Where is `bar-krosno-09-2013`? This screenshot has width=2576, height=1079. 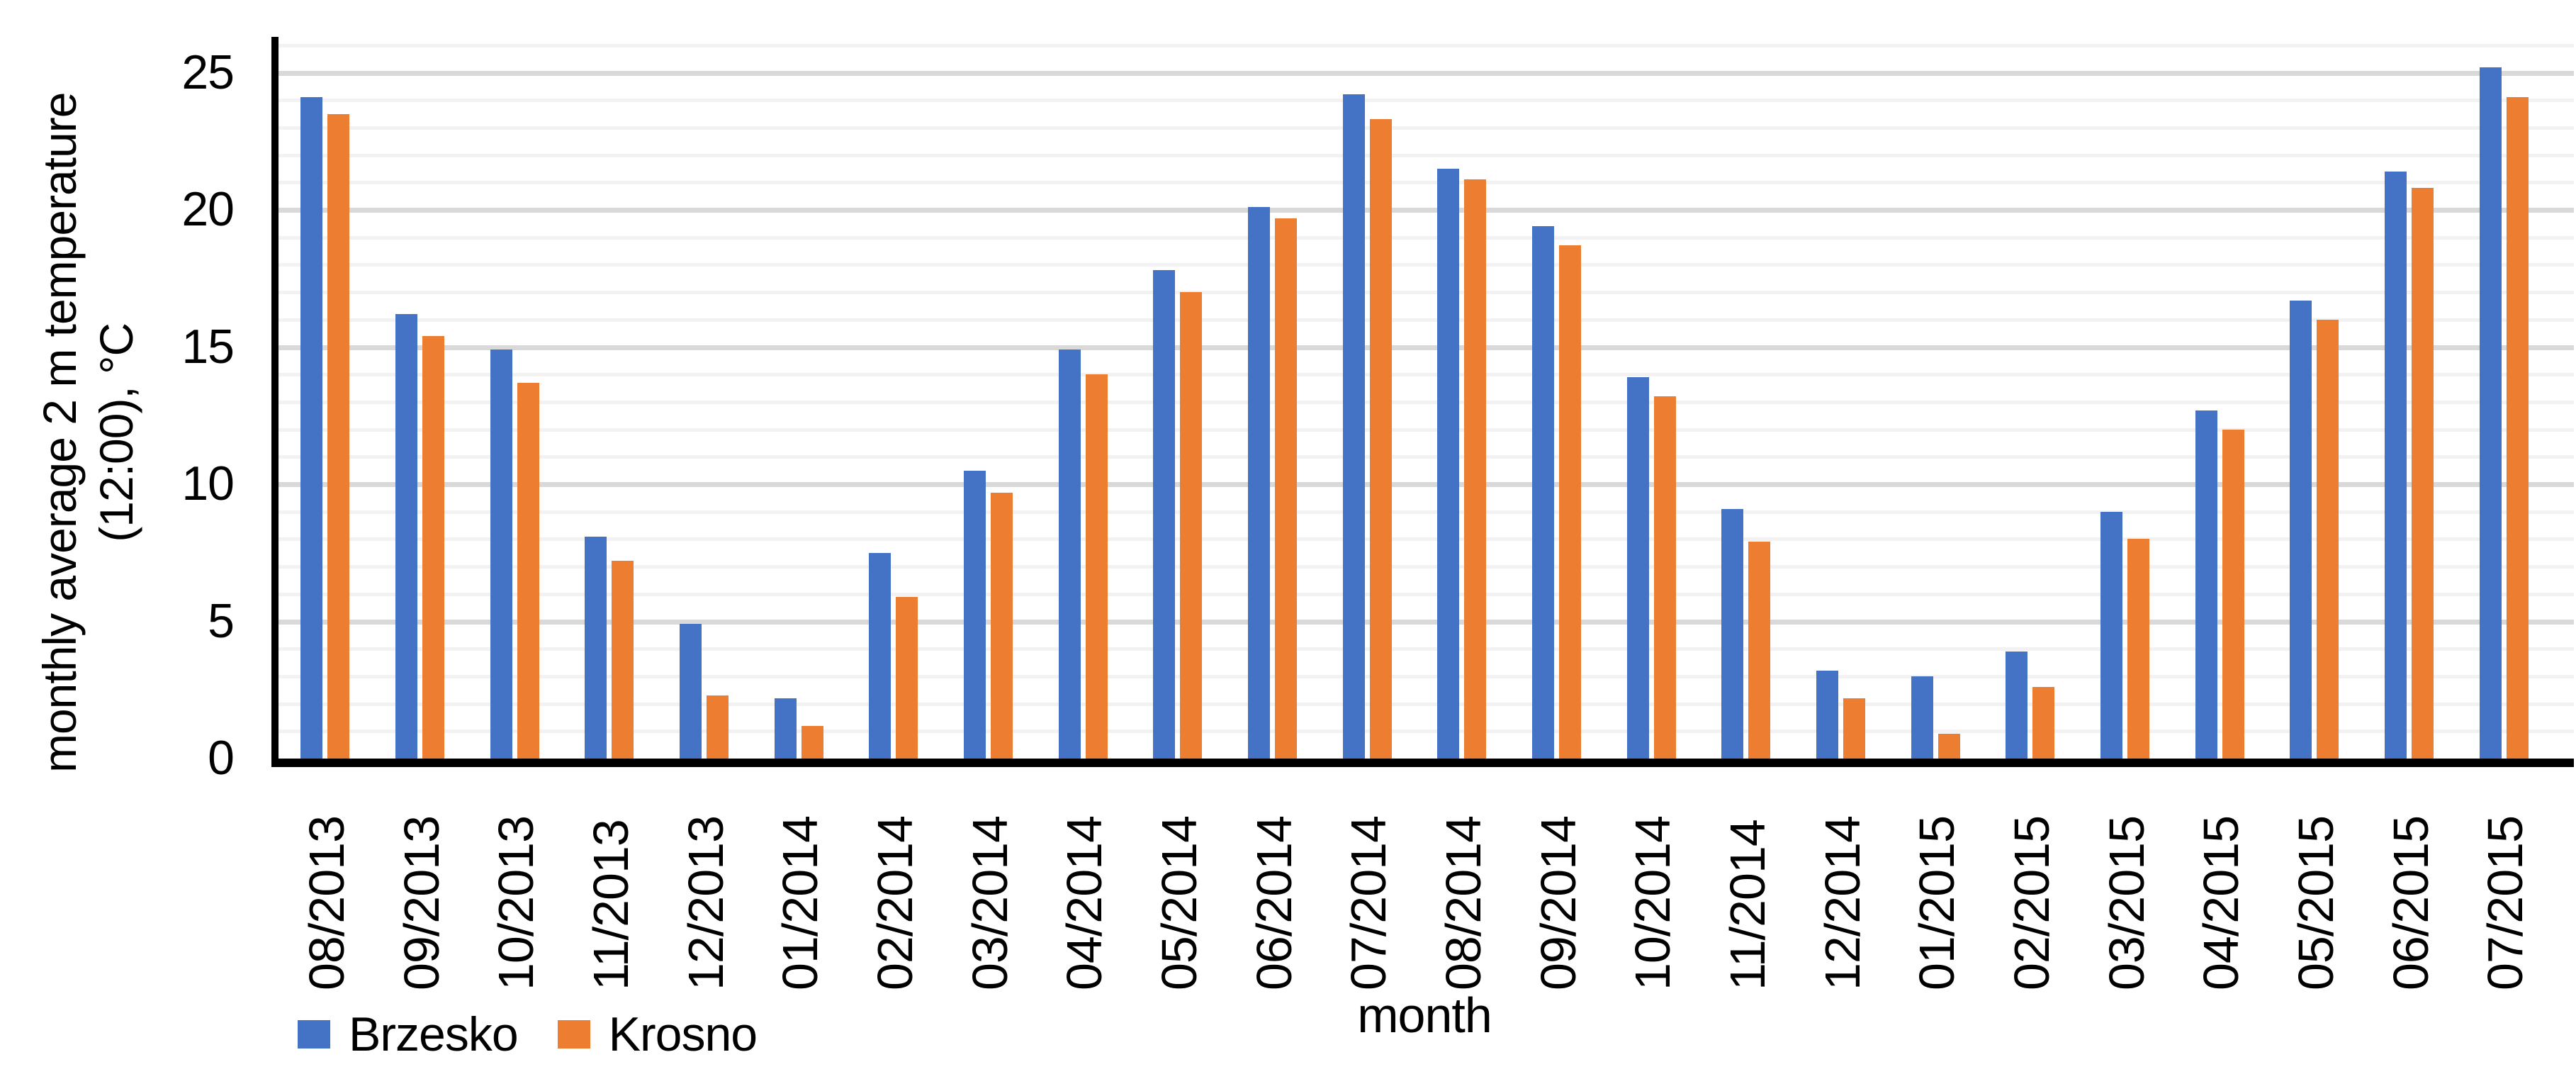 bar-krosno-09-2013 is located at coordinates (433, 547).